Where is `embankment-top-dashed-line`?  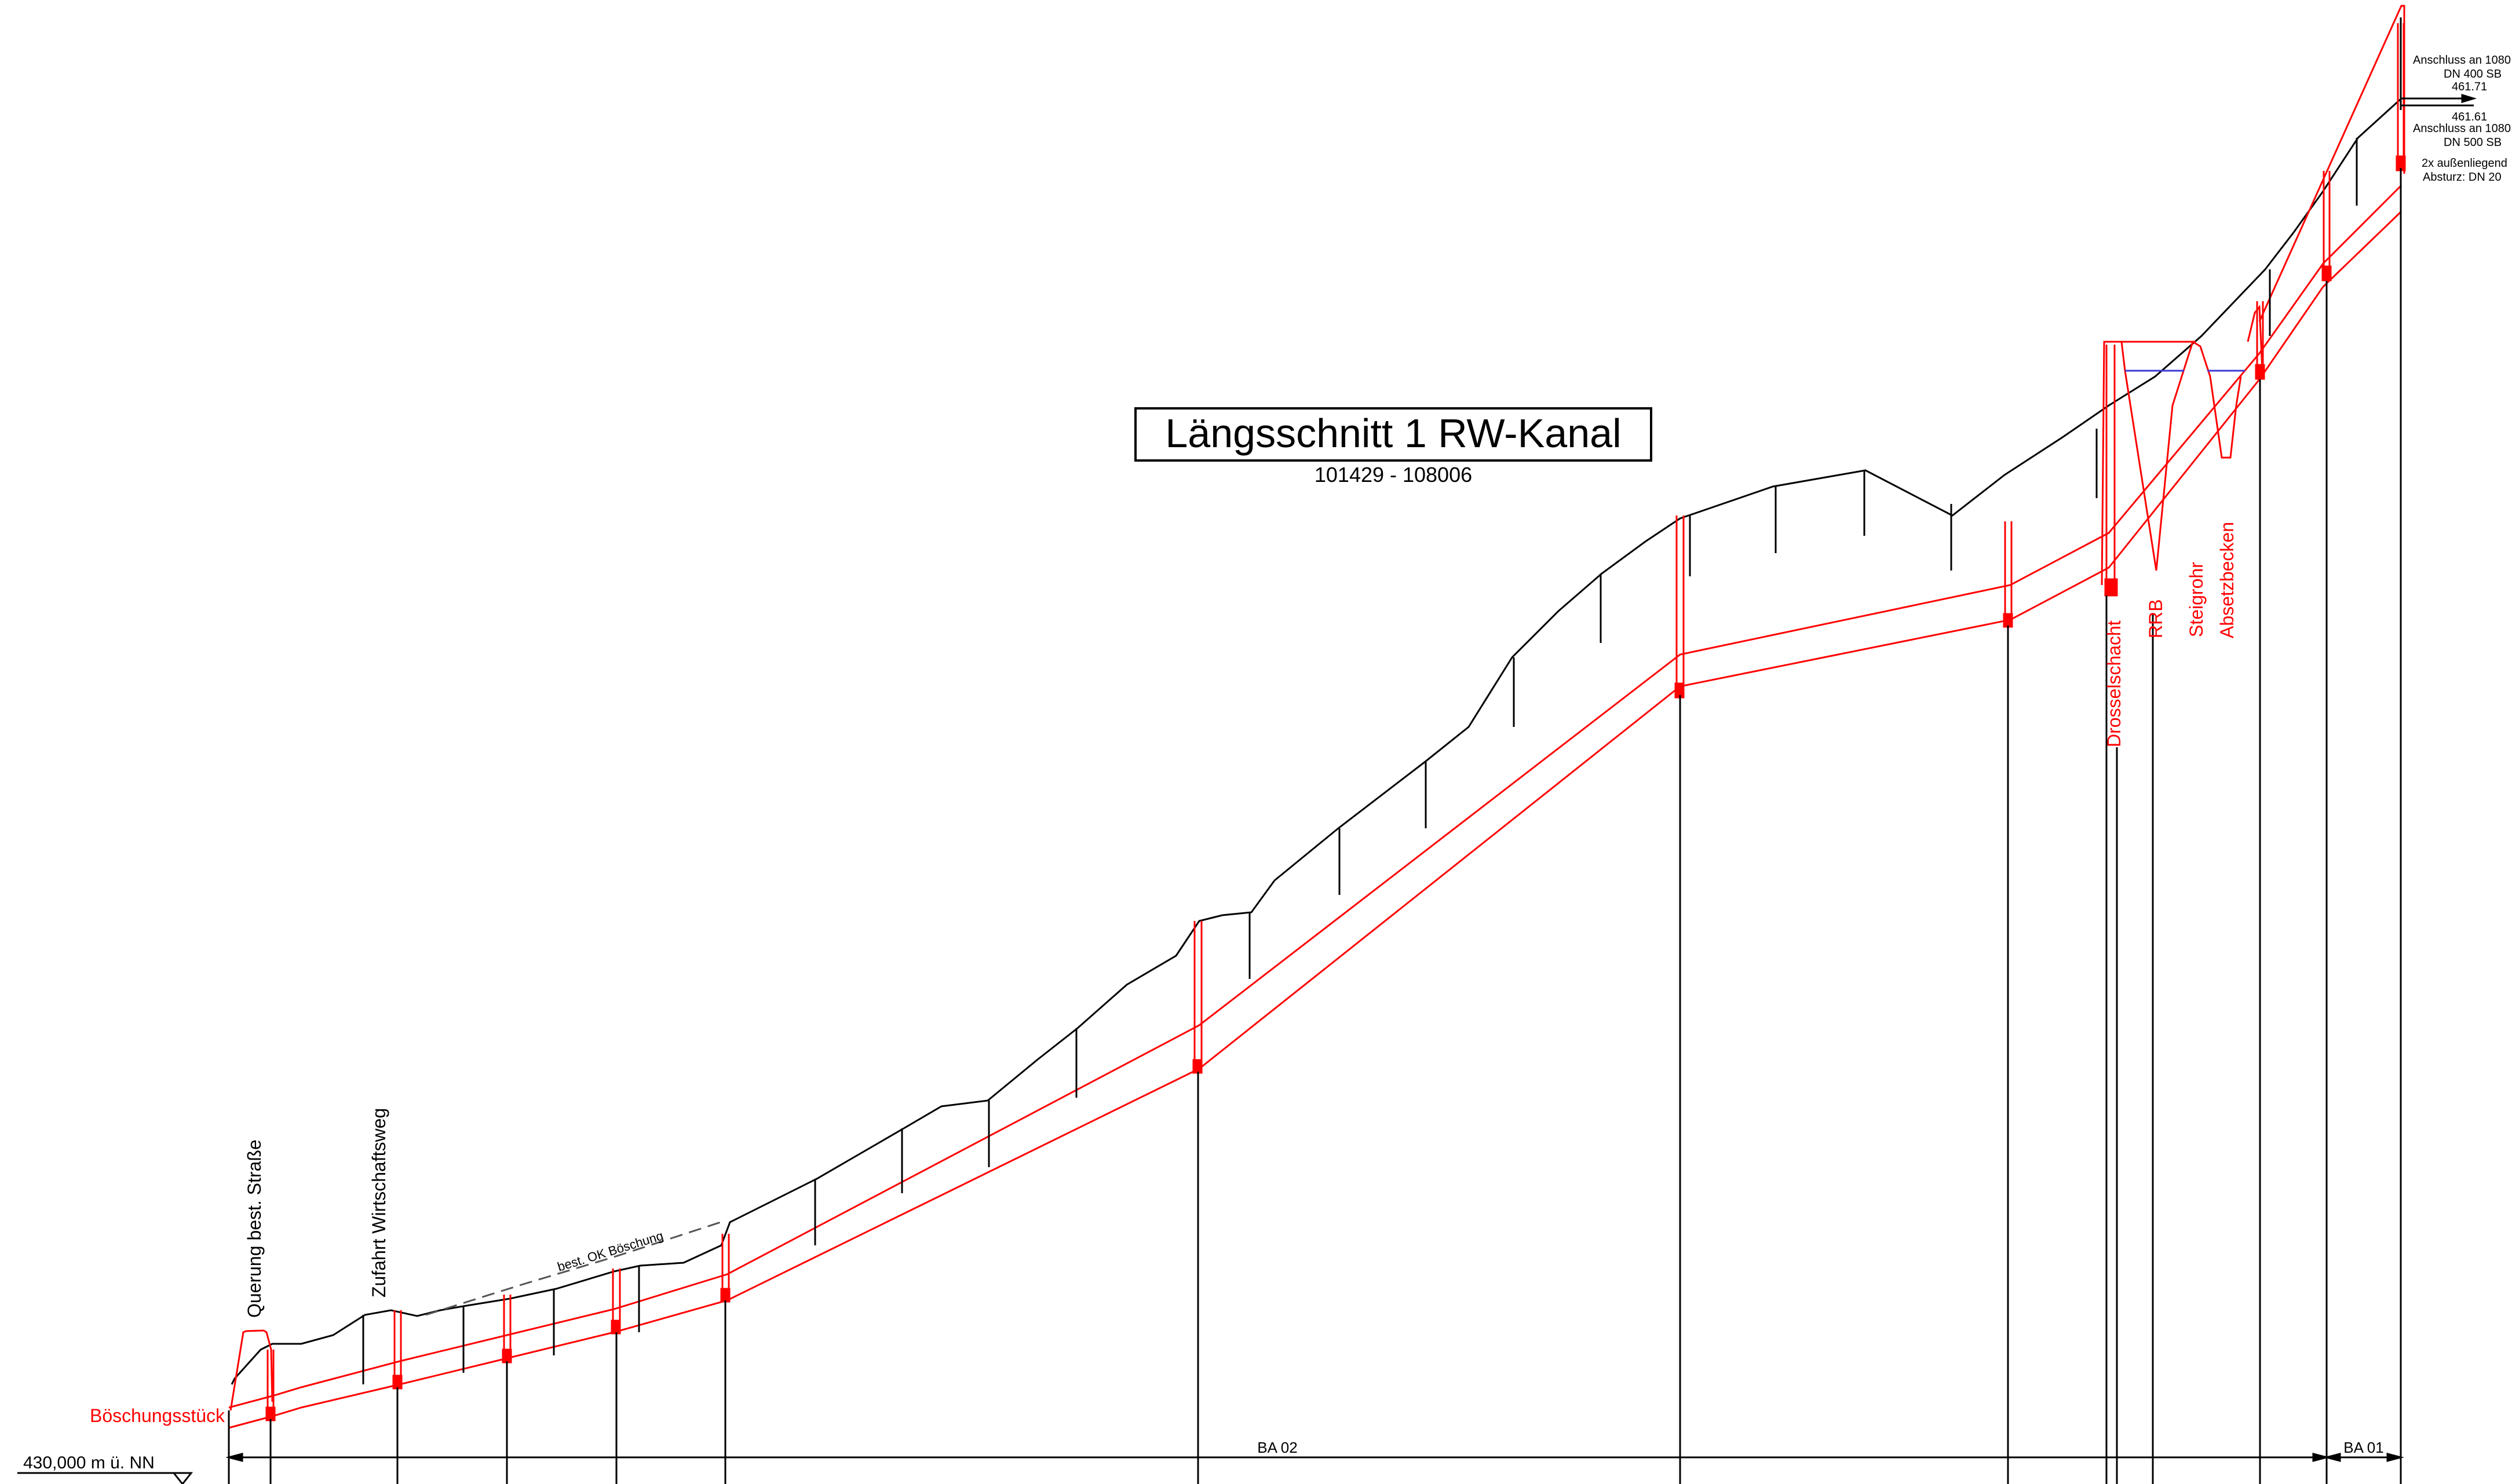
embankment-top-dashed-line is located at coordinates (575, 1268).